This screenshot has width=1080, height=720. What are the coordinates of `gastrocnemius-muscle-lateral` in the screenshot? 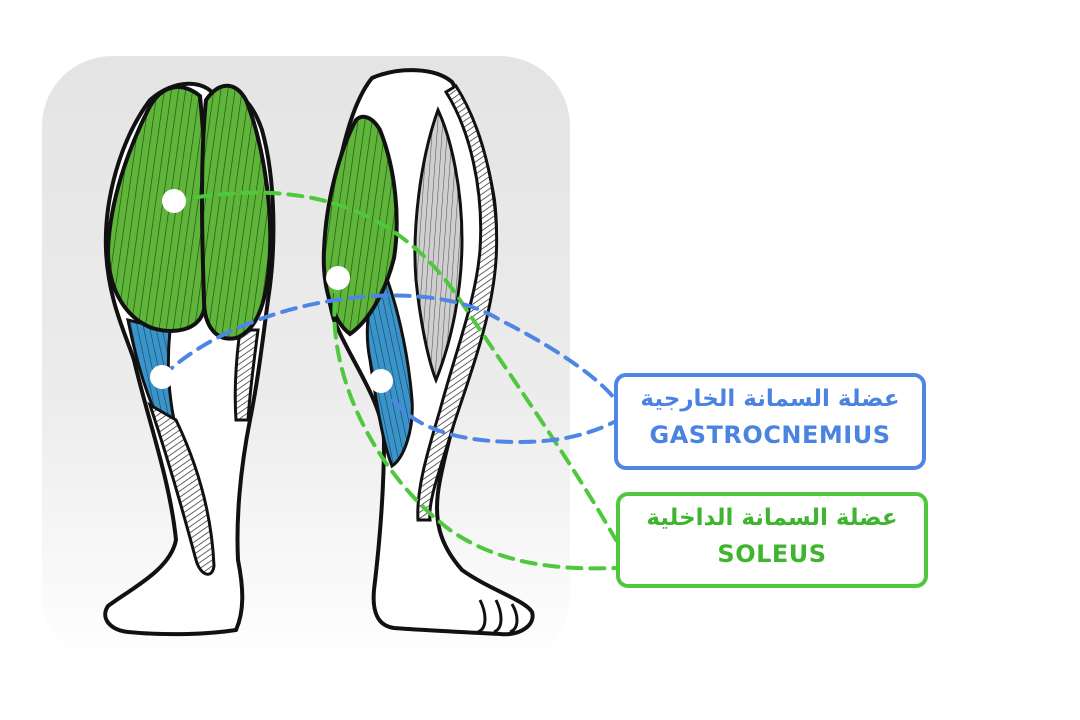 It's located at (236, 212).